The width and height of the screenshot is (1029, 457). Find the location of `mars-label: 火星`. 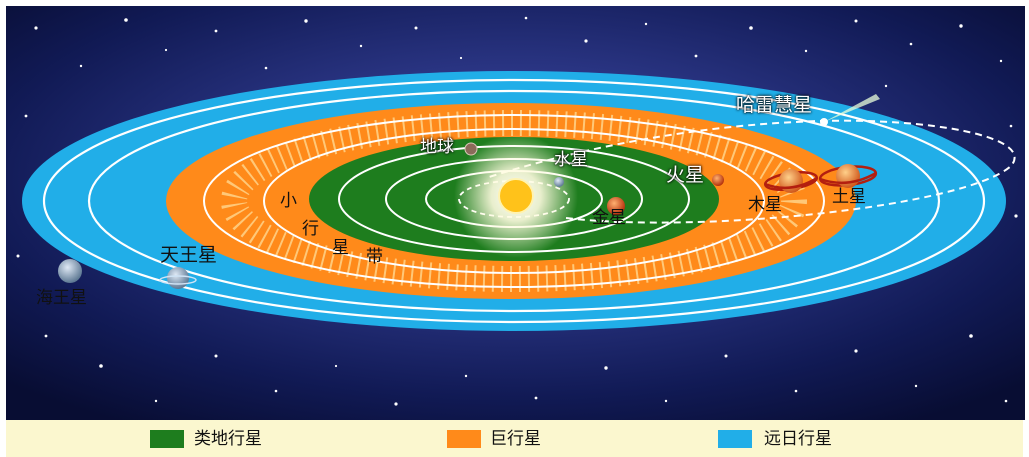

mars-label: 火星 is located at coordinates (685, 175).